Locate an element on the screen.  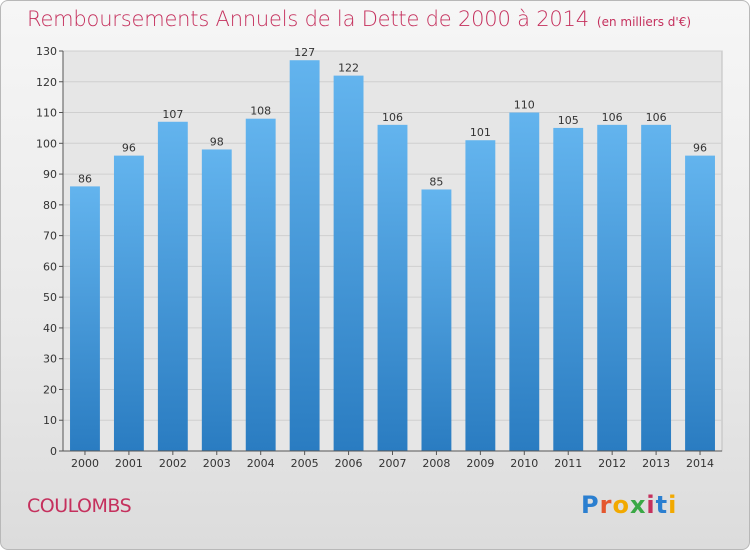
y-tick-label: 100 is located at coordinates (46, 143).